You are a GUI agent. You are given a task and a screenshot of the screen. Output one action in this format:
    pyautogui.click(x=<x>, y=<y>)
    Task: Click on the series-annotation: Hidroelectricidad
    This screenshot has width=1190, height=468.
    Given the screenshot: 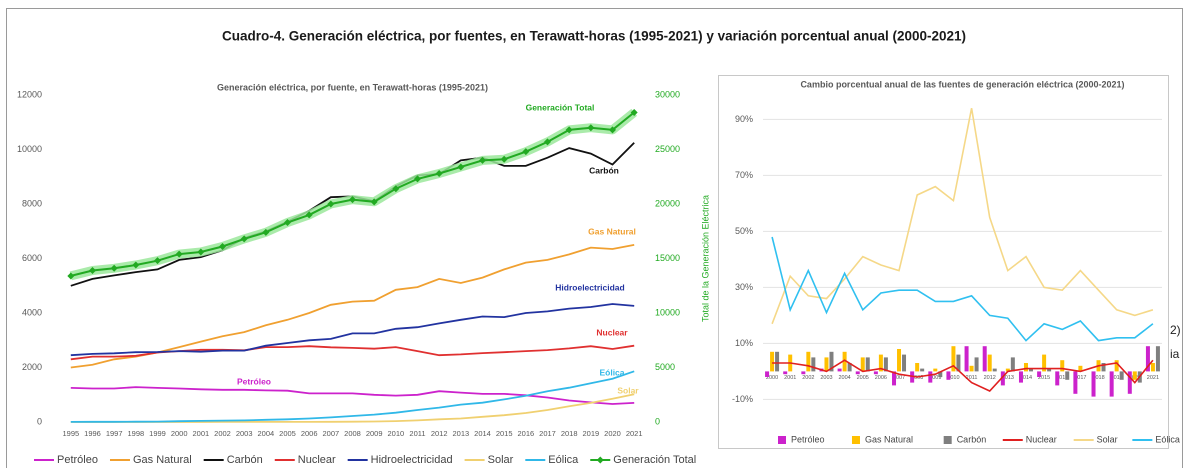 What is the action you would take?
    pyautogui.click(x=589, y=287)
    